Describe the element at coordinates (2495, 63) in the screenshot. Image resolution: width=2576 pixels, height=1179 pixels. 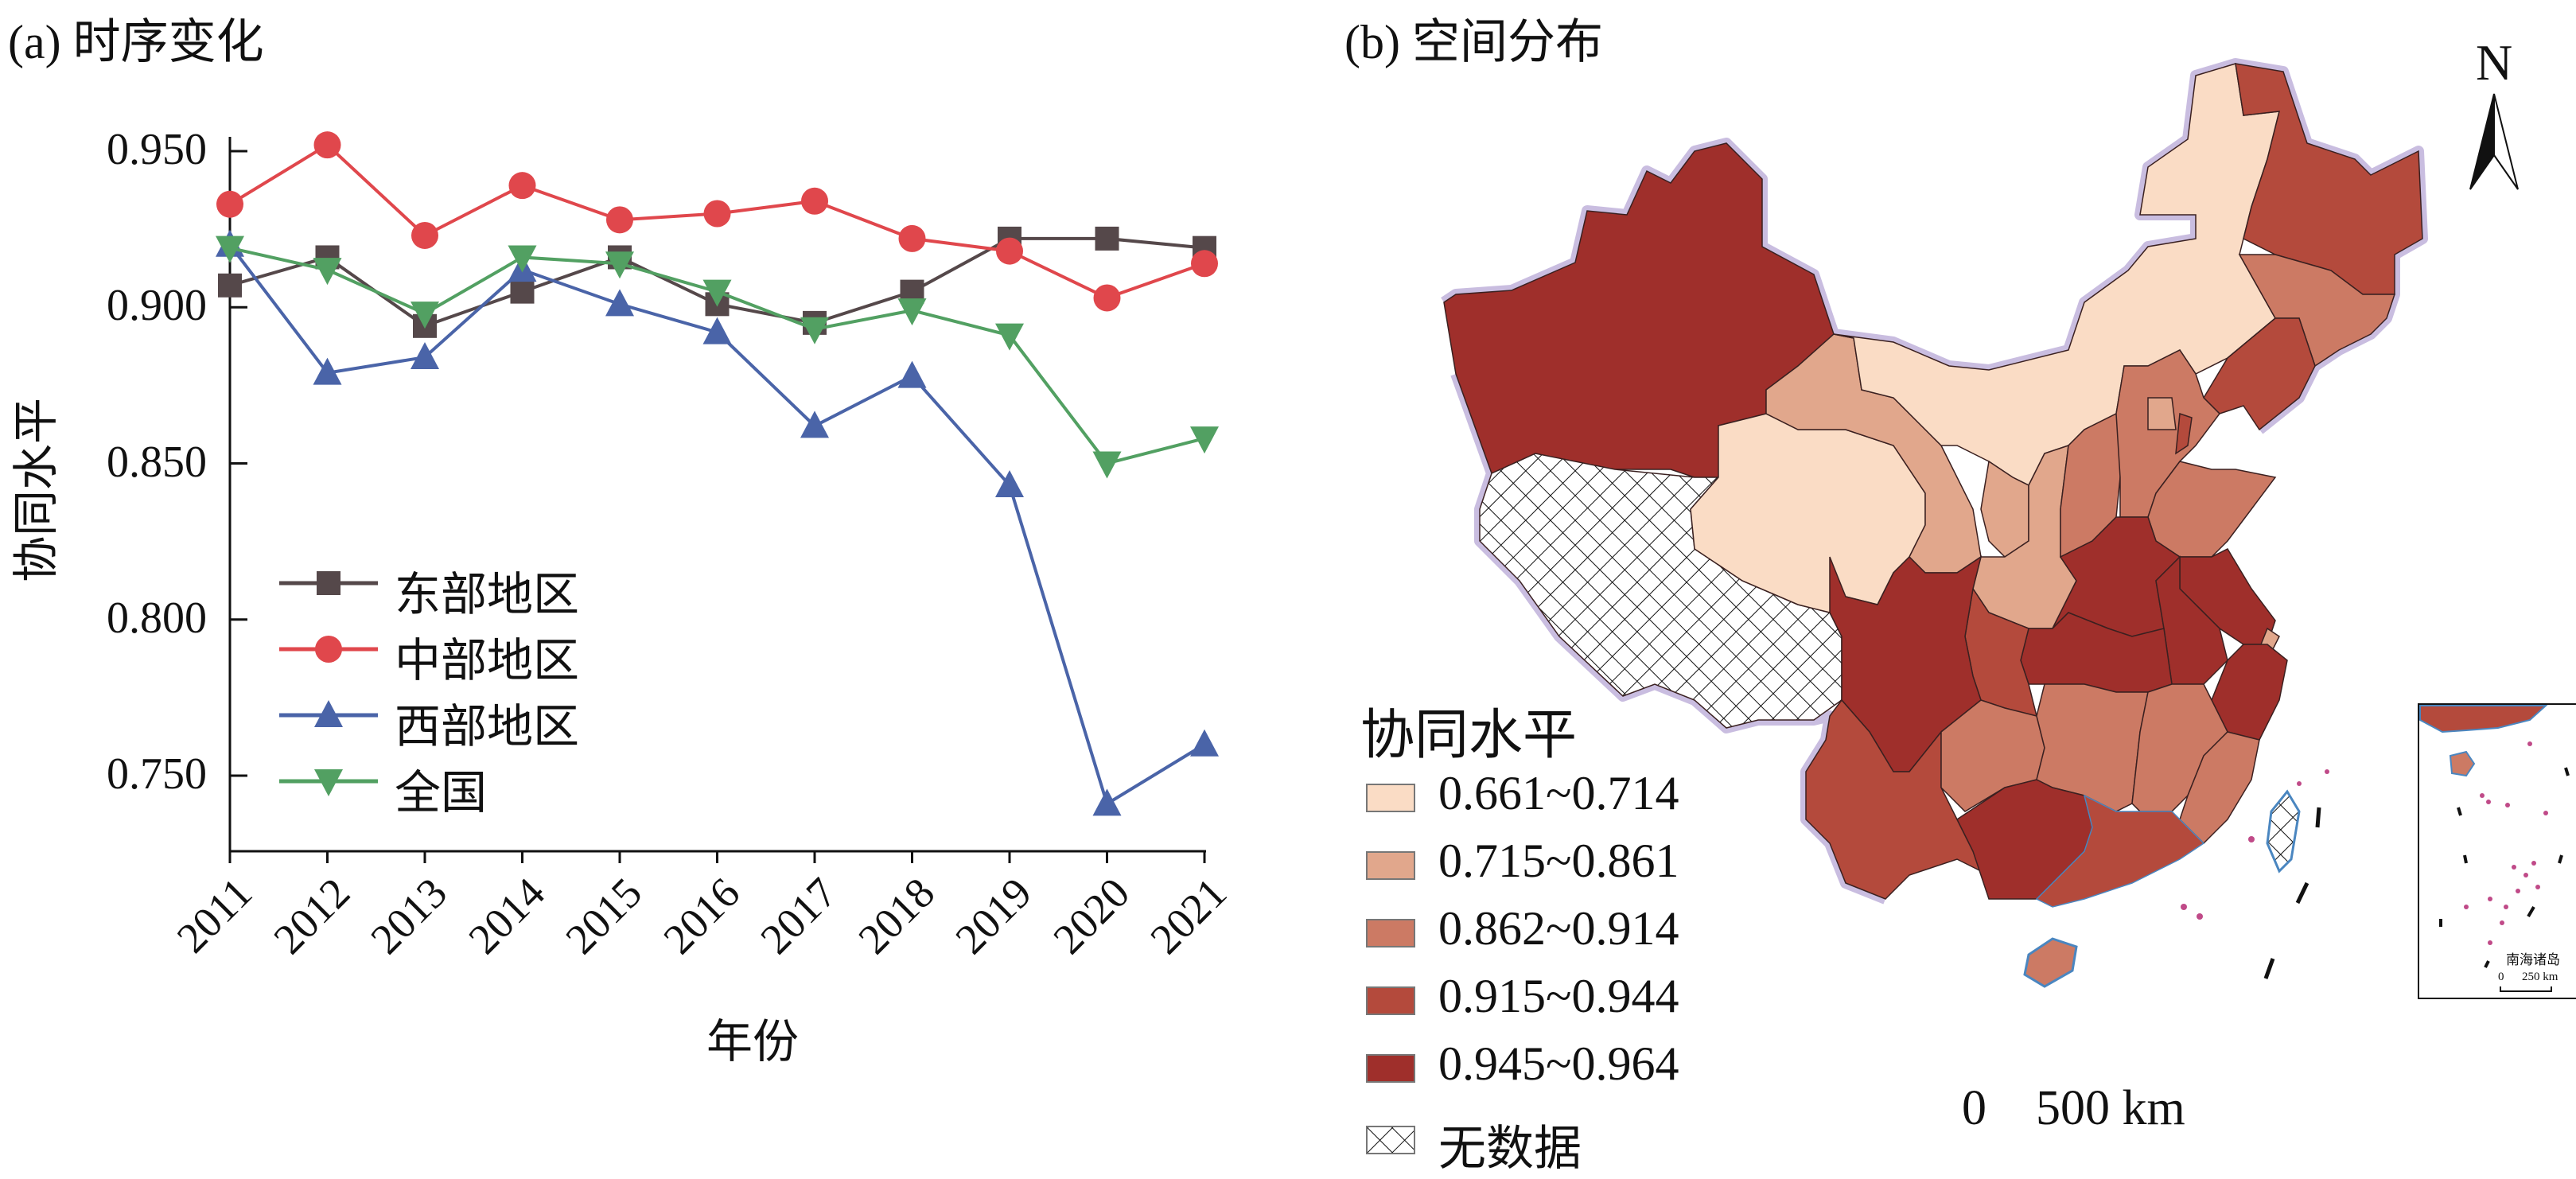
I see `north-label: N` at that location.